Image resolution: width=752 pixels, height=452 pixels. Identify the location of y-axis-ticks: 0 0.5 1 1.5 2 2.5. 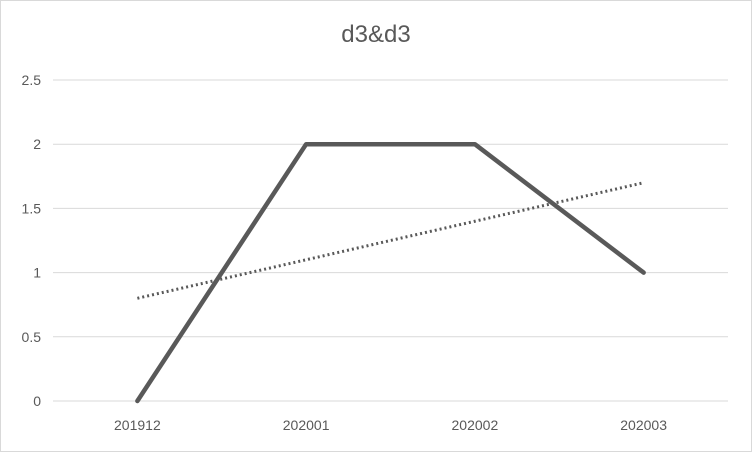
(32, 240).